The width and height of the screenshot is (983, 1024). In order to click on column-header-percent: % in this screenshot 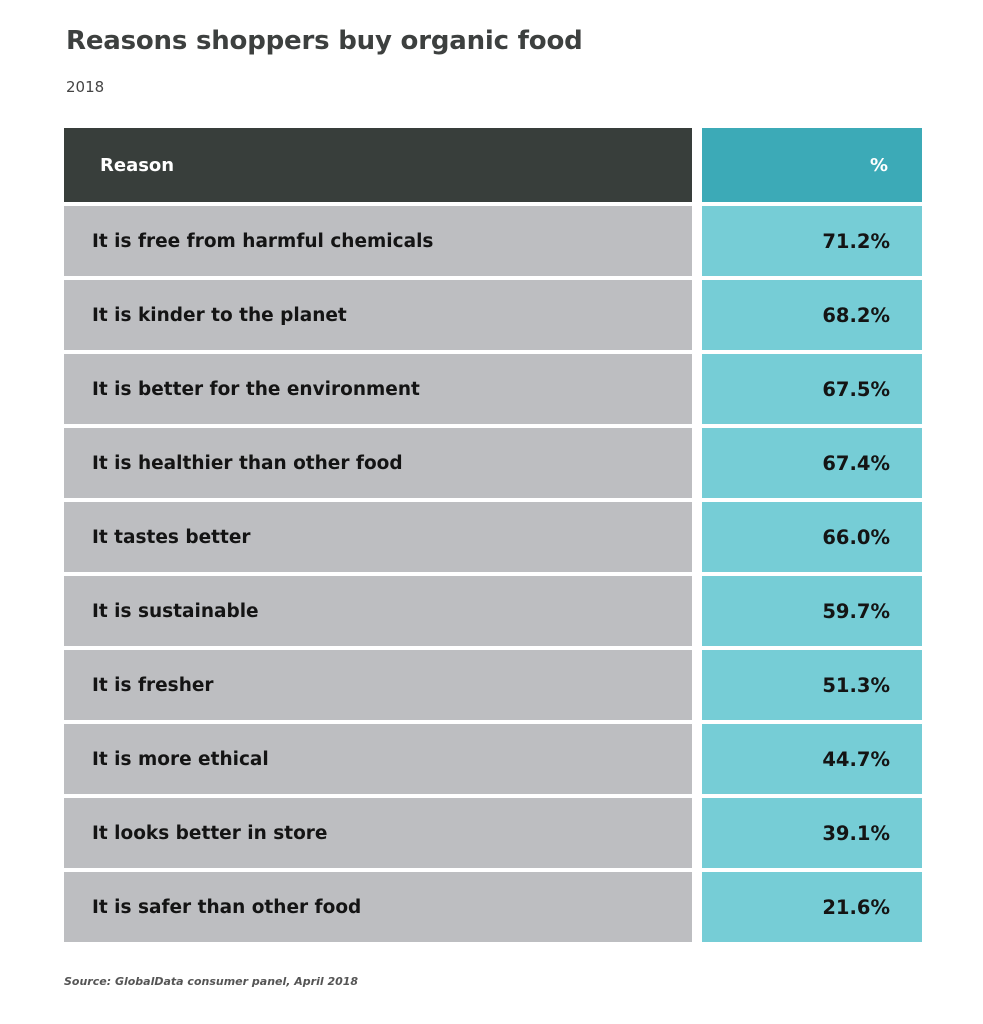, I will do `click(812, 165)`.